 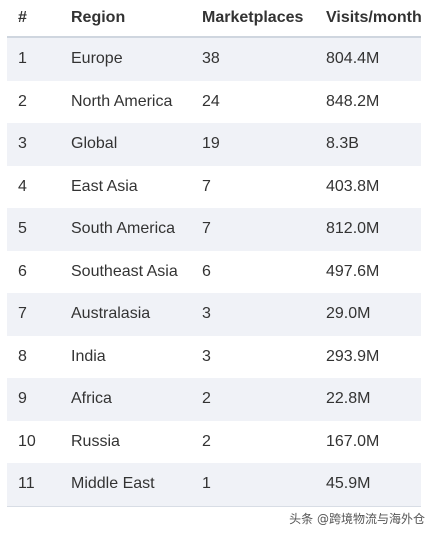 I want to click on table-row: 11 Middle East 1 45.9M, so click(x=214, y=485).